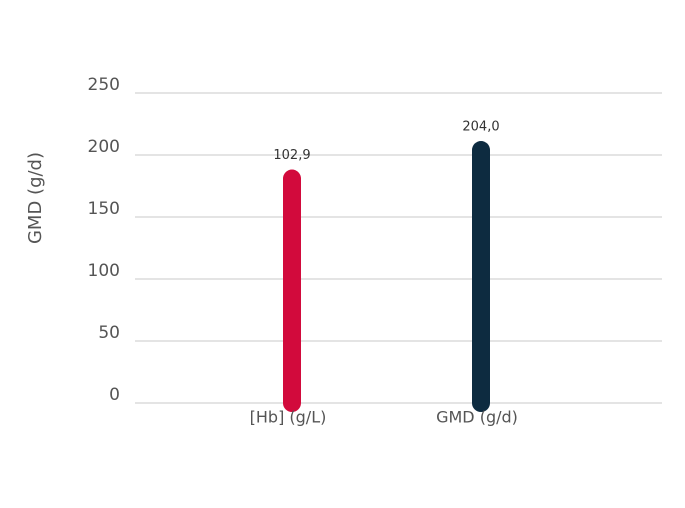  I want to click on x-tick-label: [Hb] (g/L), so click(288, 417).